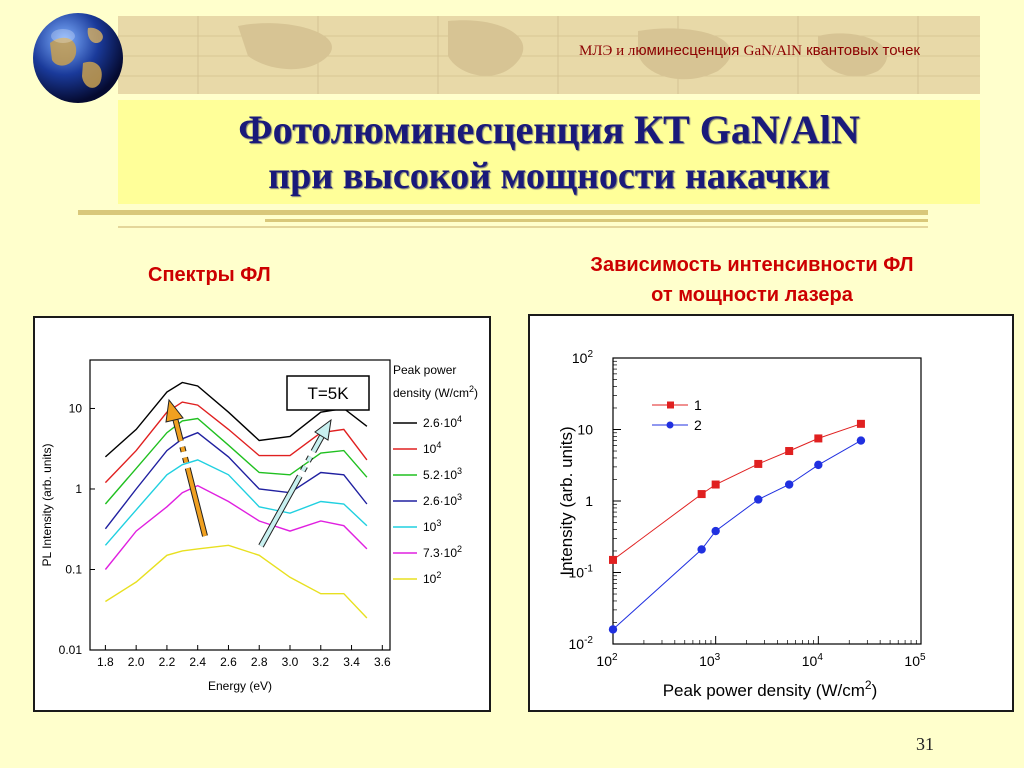  I want to click on header-part1: МЛЭ и л, so click(607, 51).